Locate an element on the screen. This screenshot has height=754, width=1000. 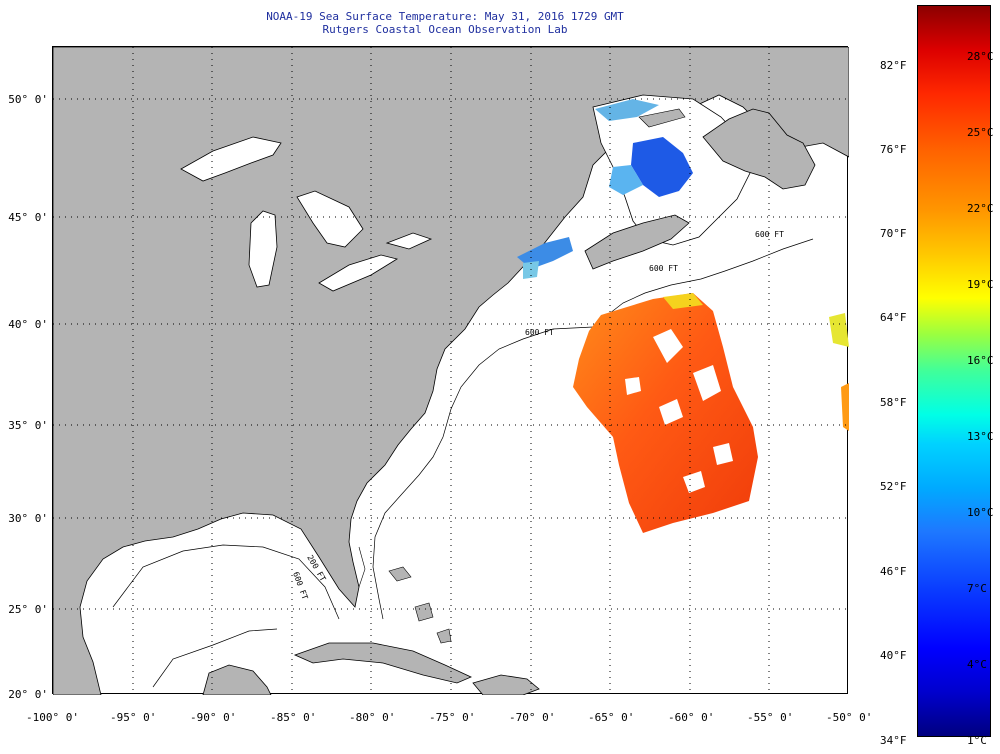
colorbar-label-f: 40°F is located at coordinates (893, 655).